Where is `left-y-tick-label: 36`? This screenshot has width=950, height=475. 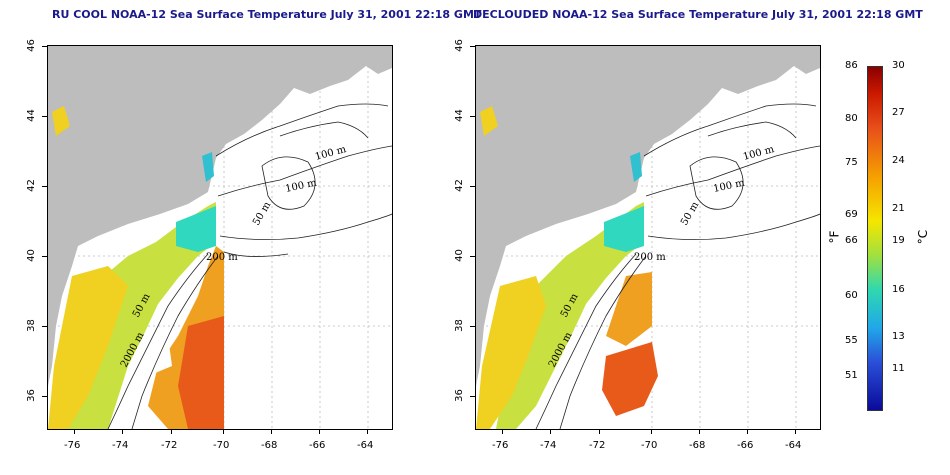 left-y-tick-label: 36 is located at coordinates (31, 395).